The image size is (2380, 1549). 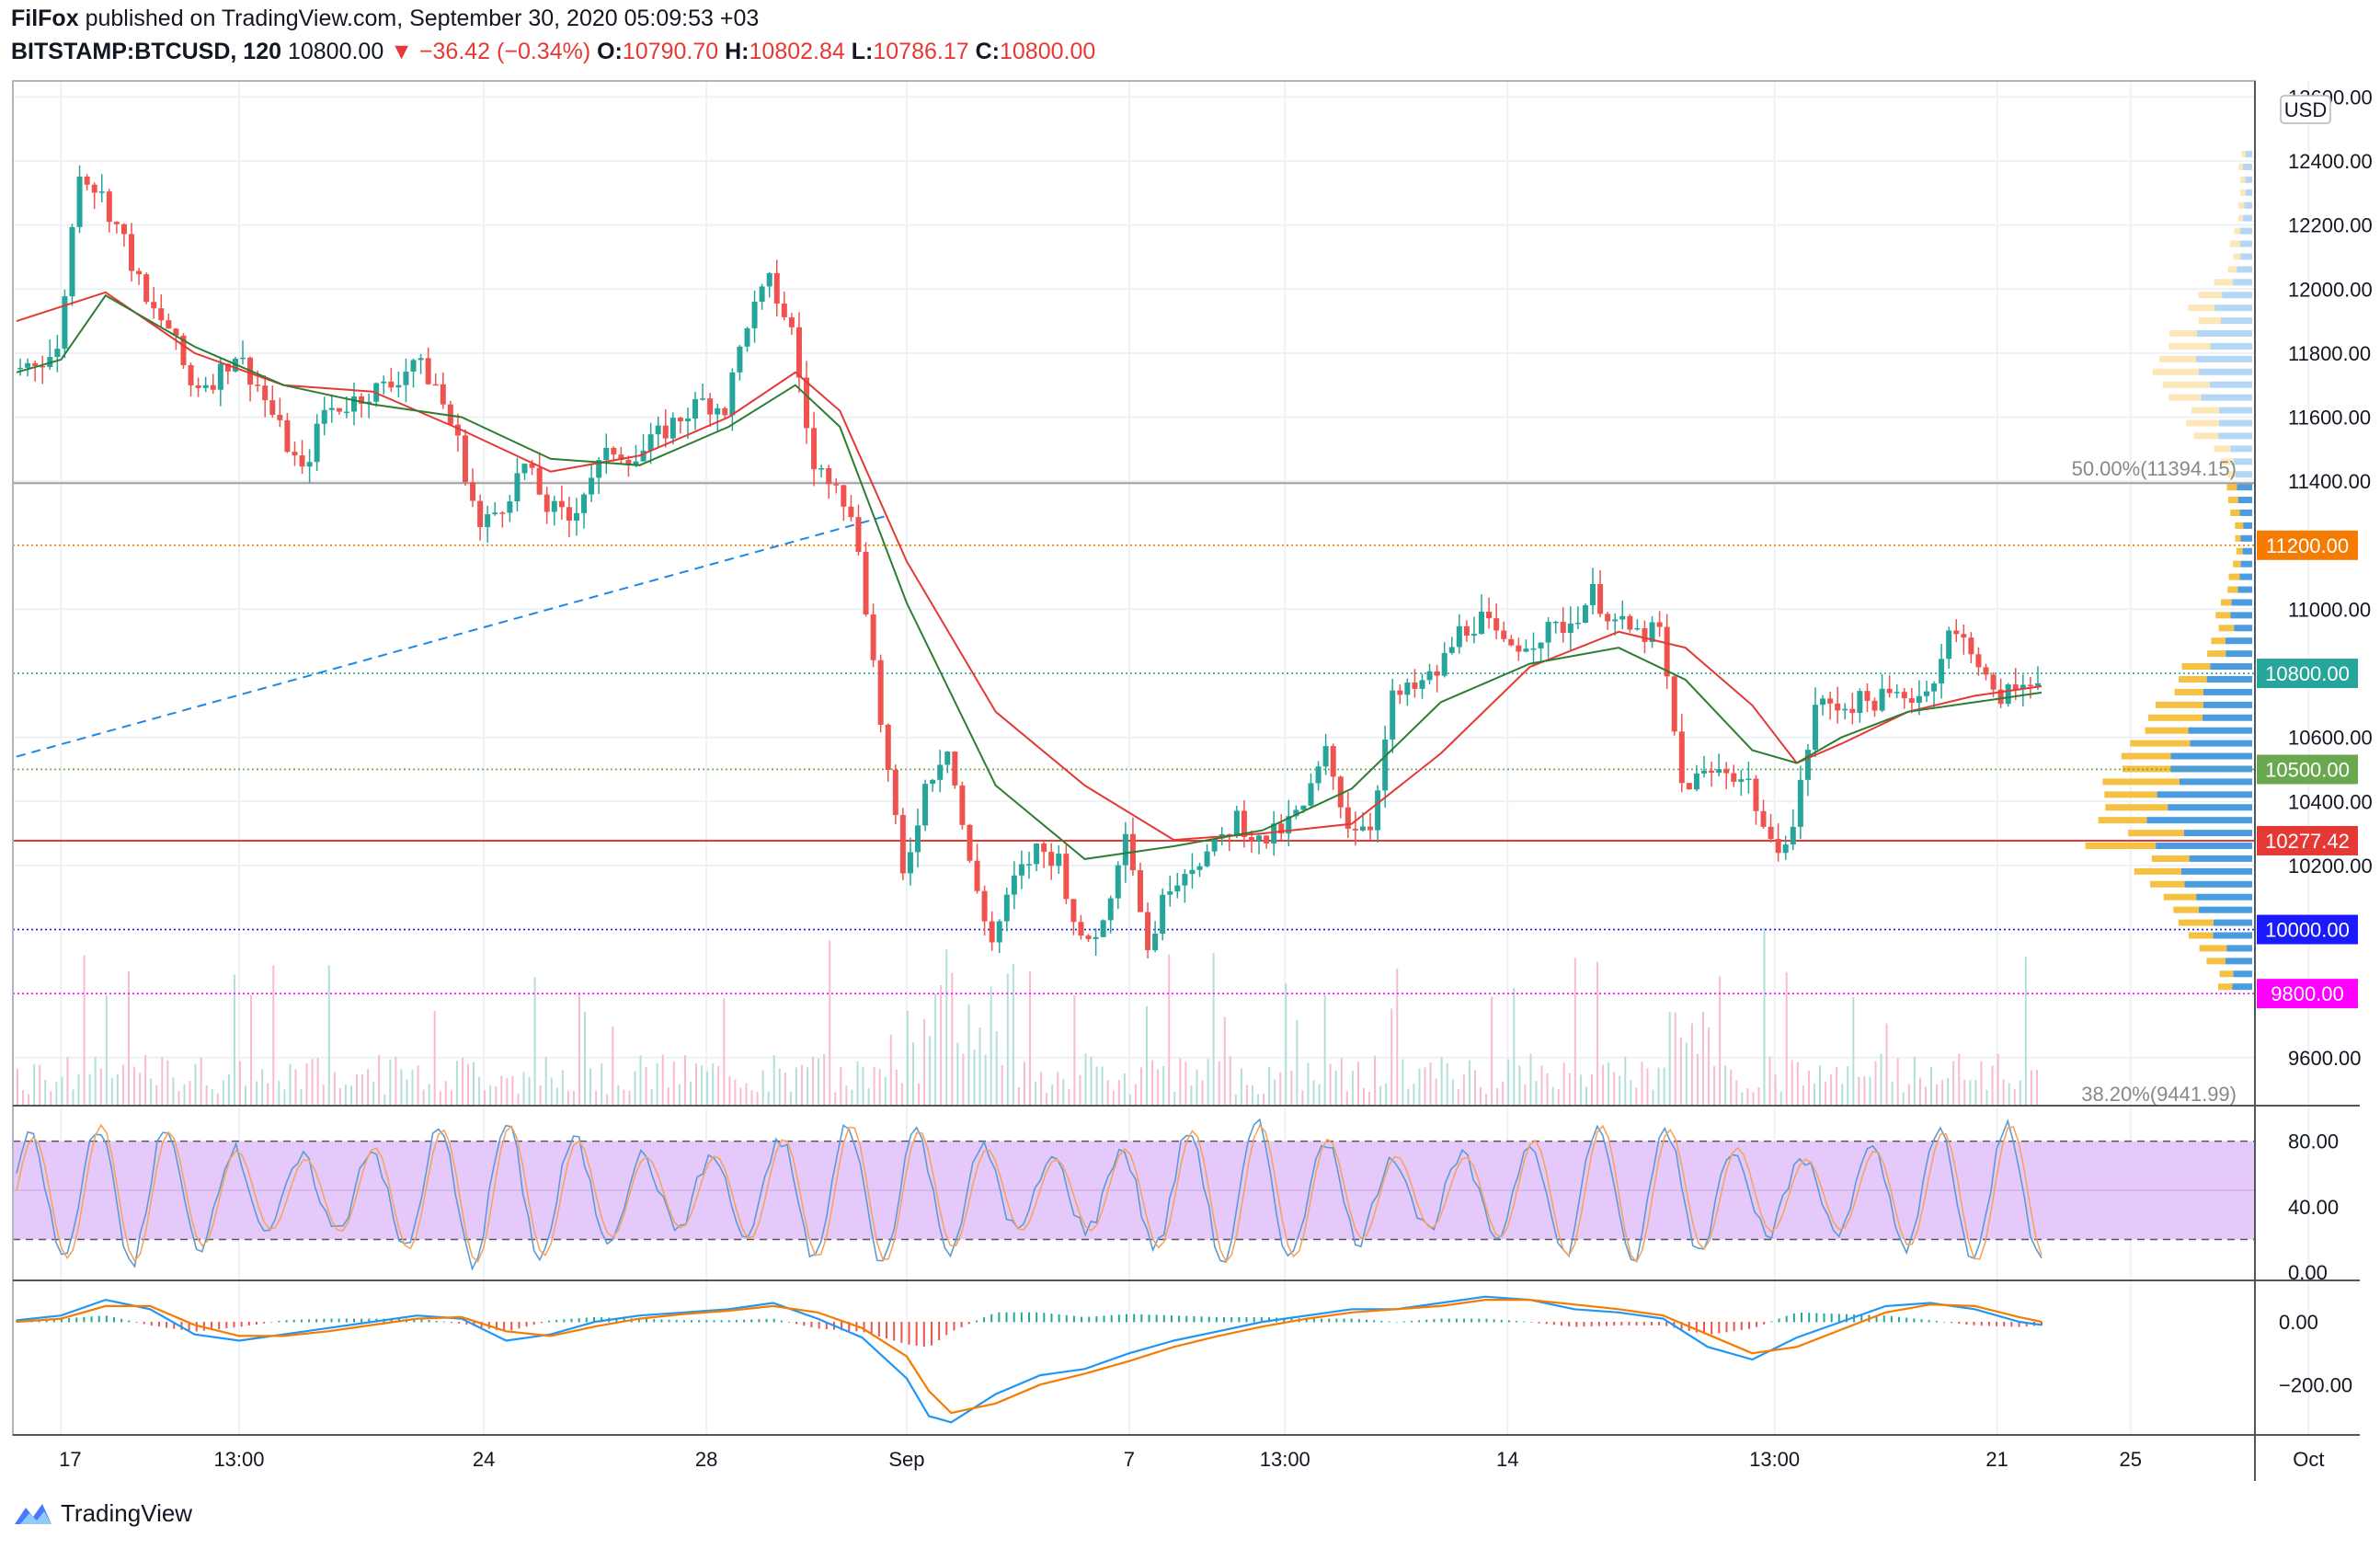 What do you see at coordinates (2330, 161) in the screenshot?
I see `price-tick-label: 12400.00` at bounding box center [2330, 161].